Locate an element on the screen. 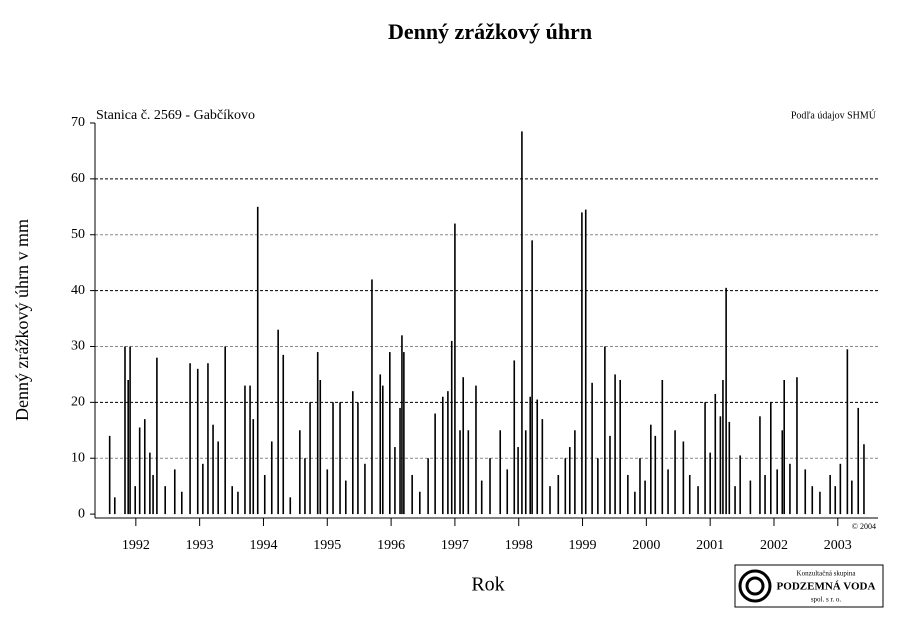  y-tick-label: 70 is located at coordinates (78, 122).